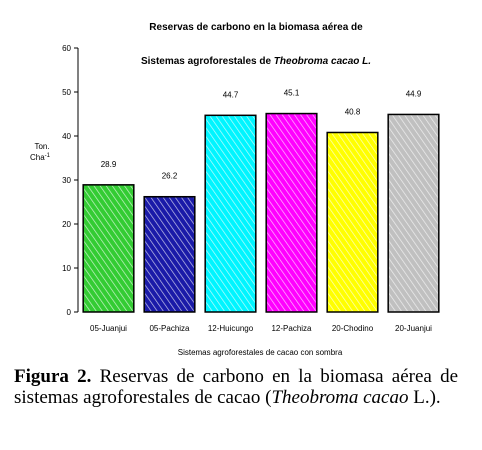 This screenshot has height=450, width=482. What do you see at coordinates (41, 146) in the screenshot?
I see `y-axis-label-line1: Ton.` at bounding box center [41, 146].